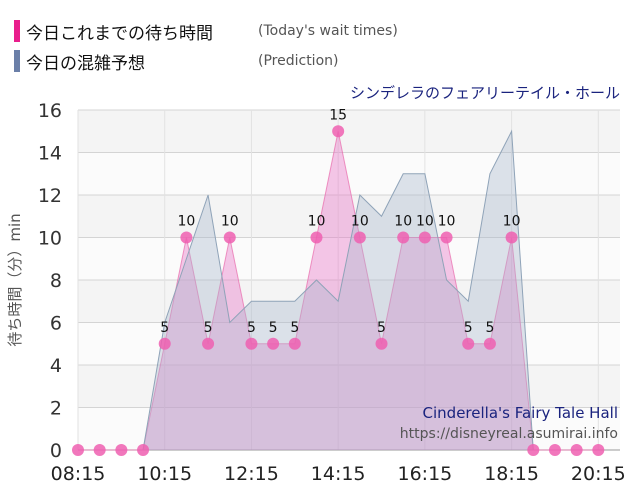  What do you see at coordinates (119, 33) in the screenshot?
I see `legend-label-today: 今日これまでの待ち時間` at bounding box center [119, 33].